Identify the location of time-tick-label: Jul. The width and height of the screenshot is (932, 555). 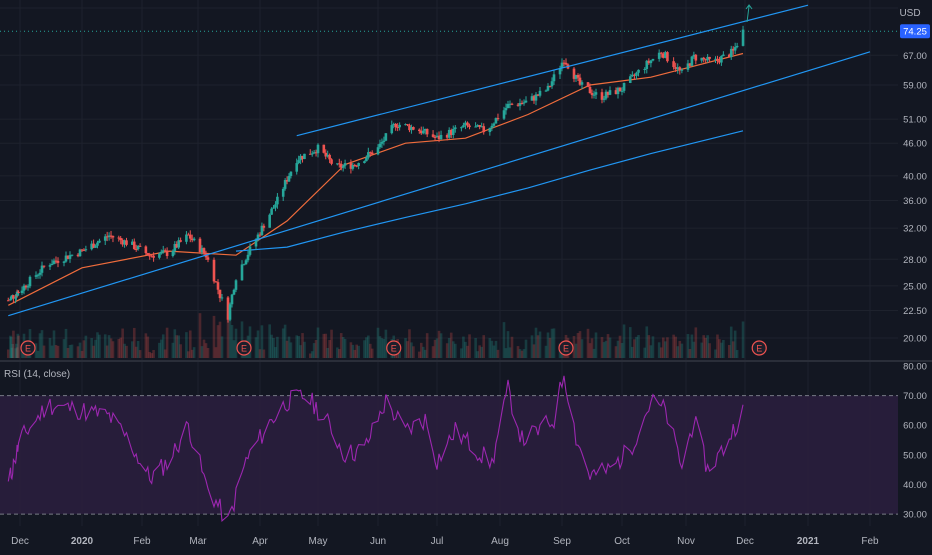
(437, 541).